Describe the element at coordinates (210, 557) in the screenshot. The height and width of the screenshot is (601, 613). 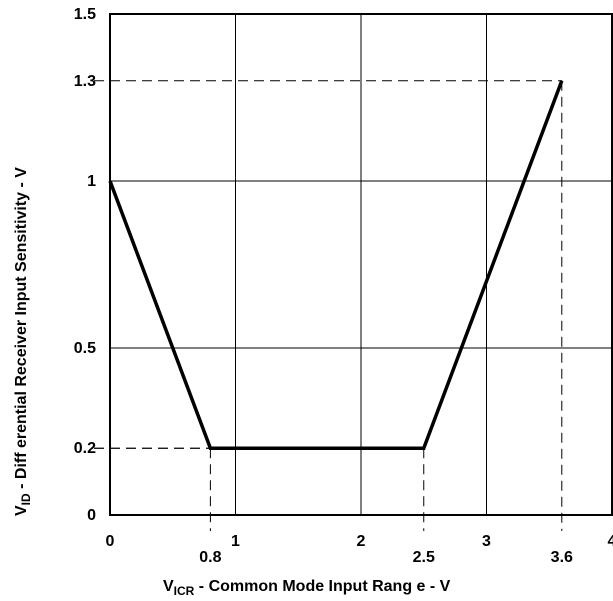
I see `x-tick-label: 0.8` at that location.